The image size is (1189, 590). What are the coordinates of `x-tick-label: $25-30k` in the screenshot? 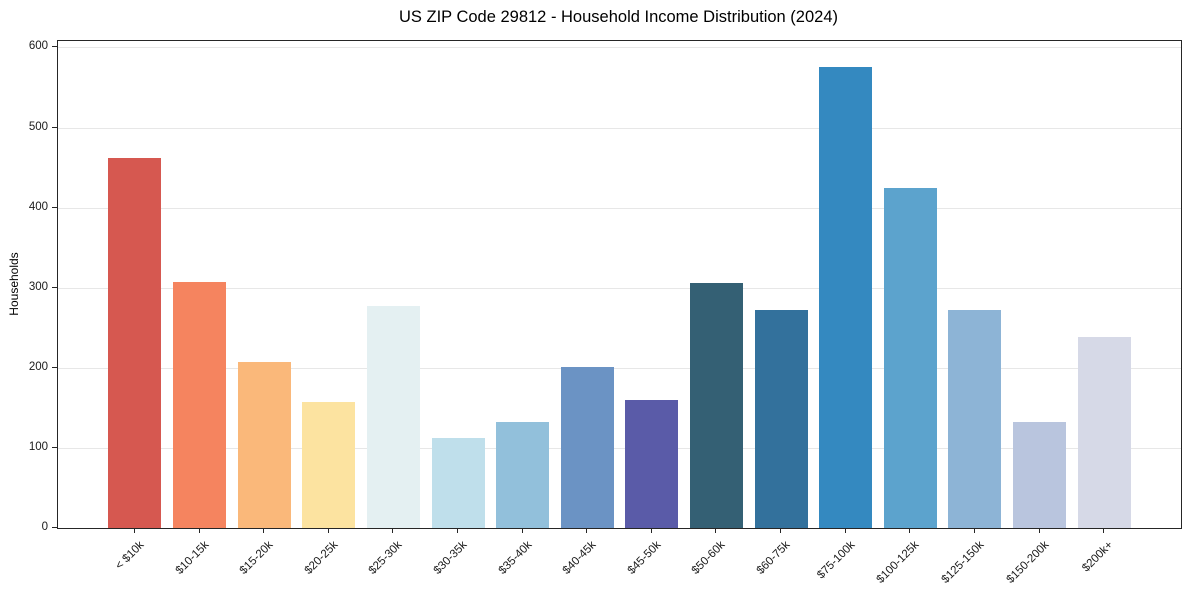 It's located at (385, 558).